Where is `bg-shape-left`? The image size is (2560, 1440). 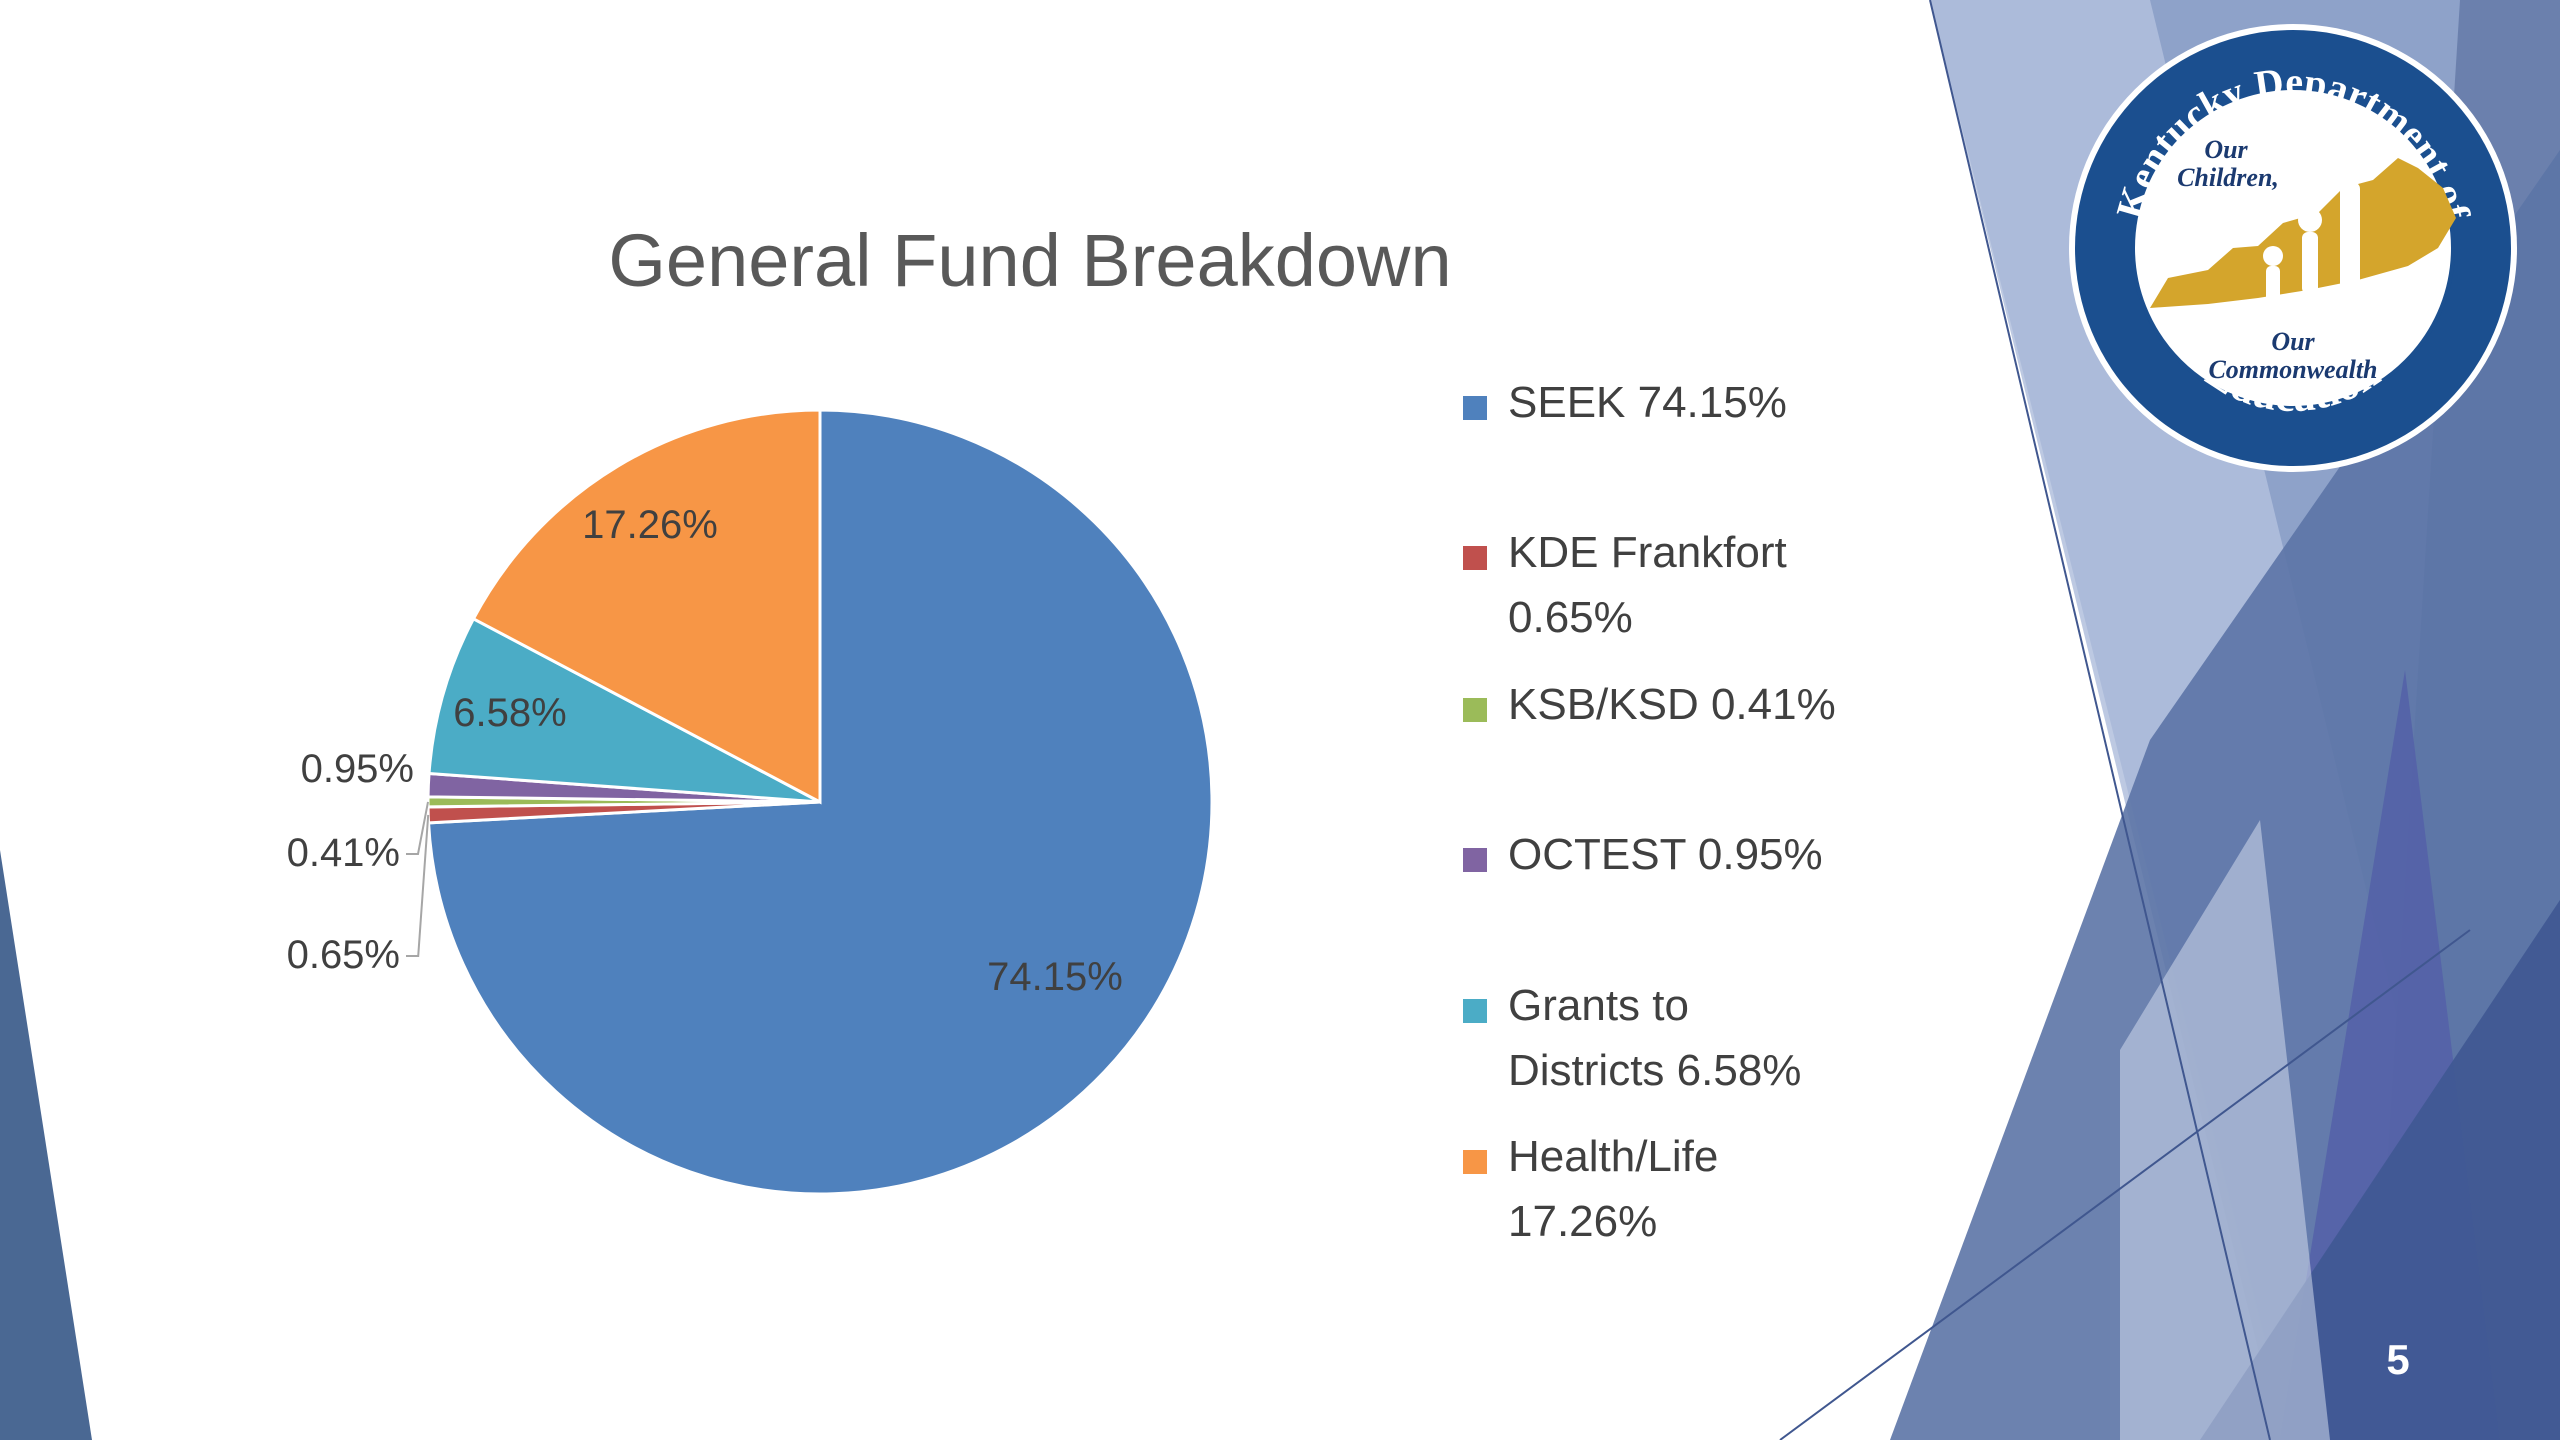 bg-shape-left is located at coordinates (46, 1145).